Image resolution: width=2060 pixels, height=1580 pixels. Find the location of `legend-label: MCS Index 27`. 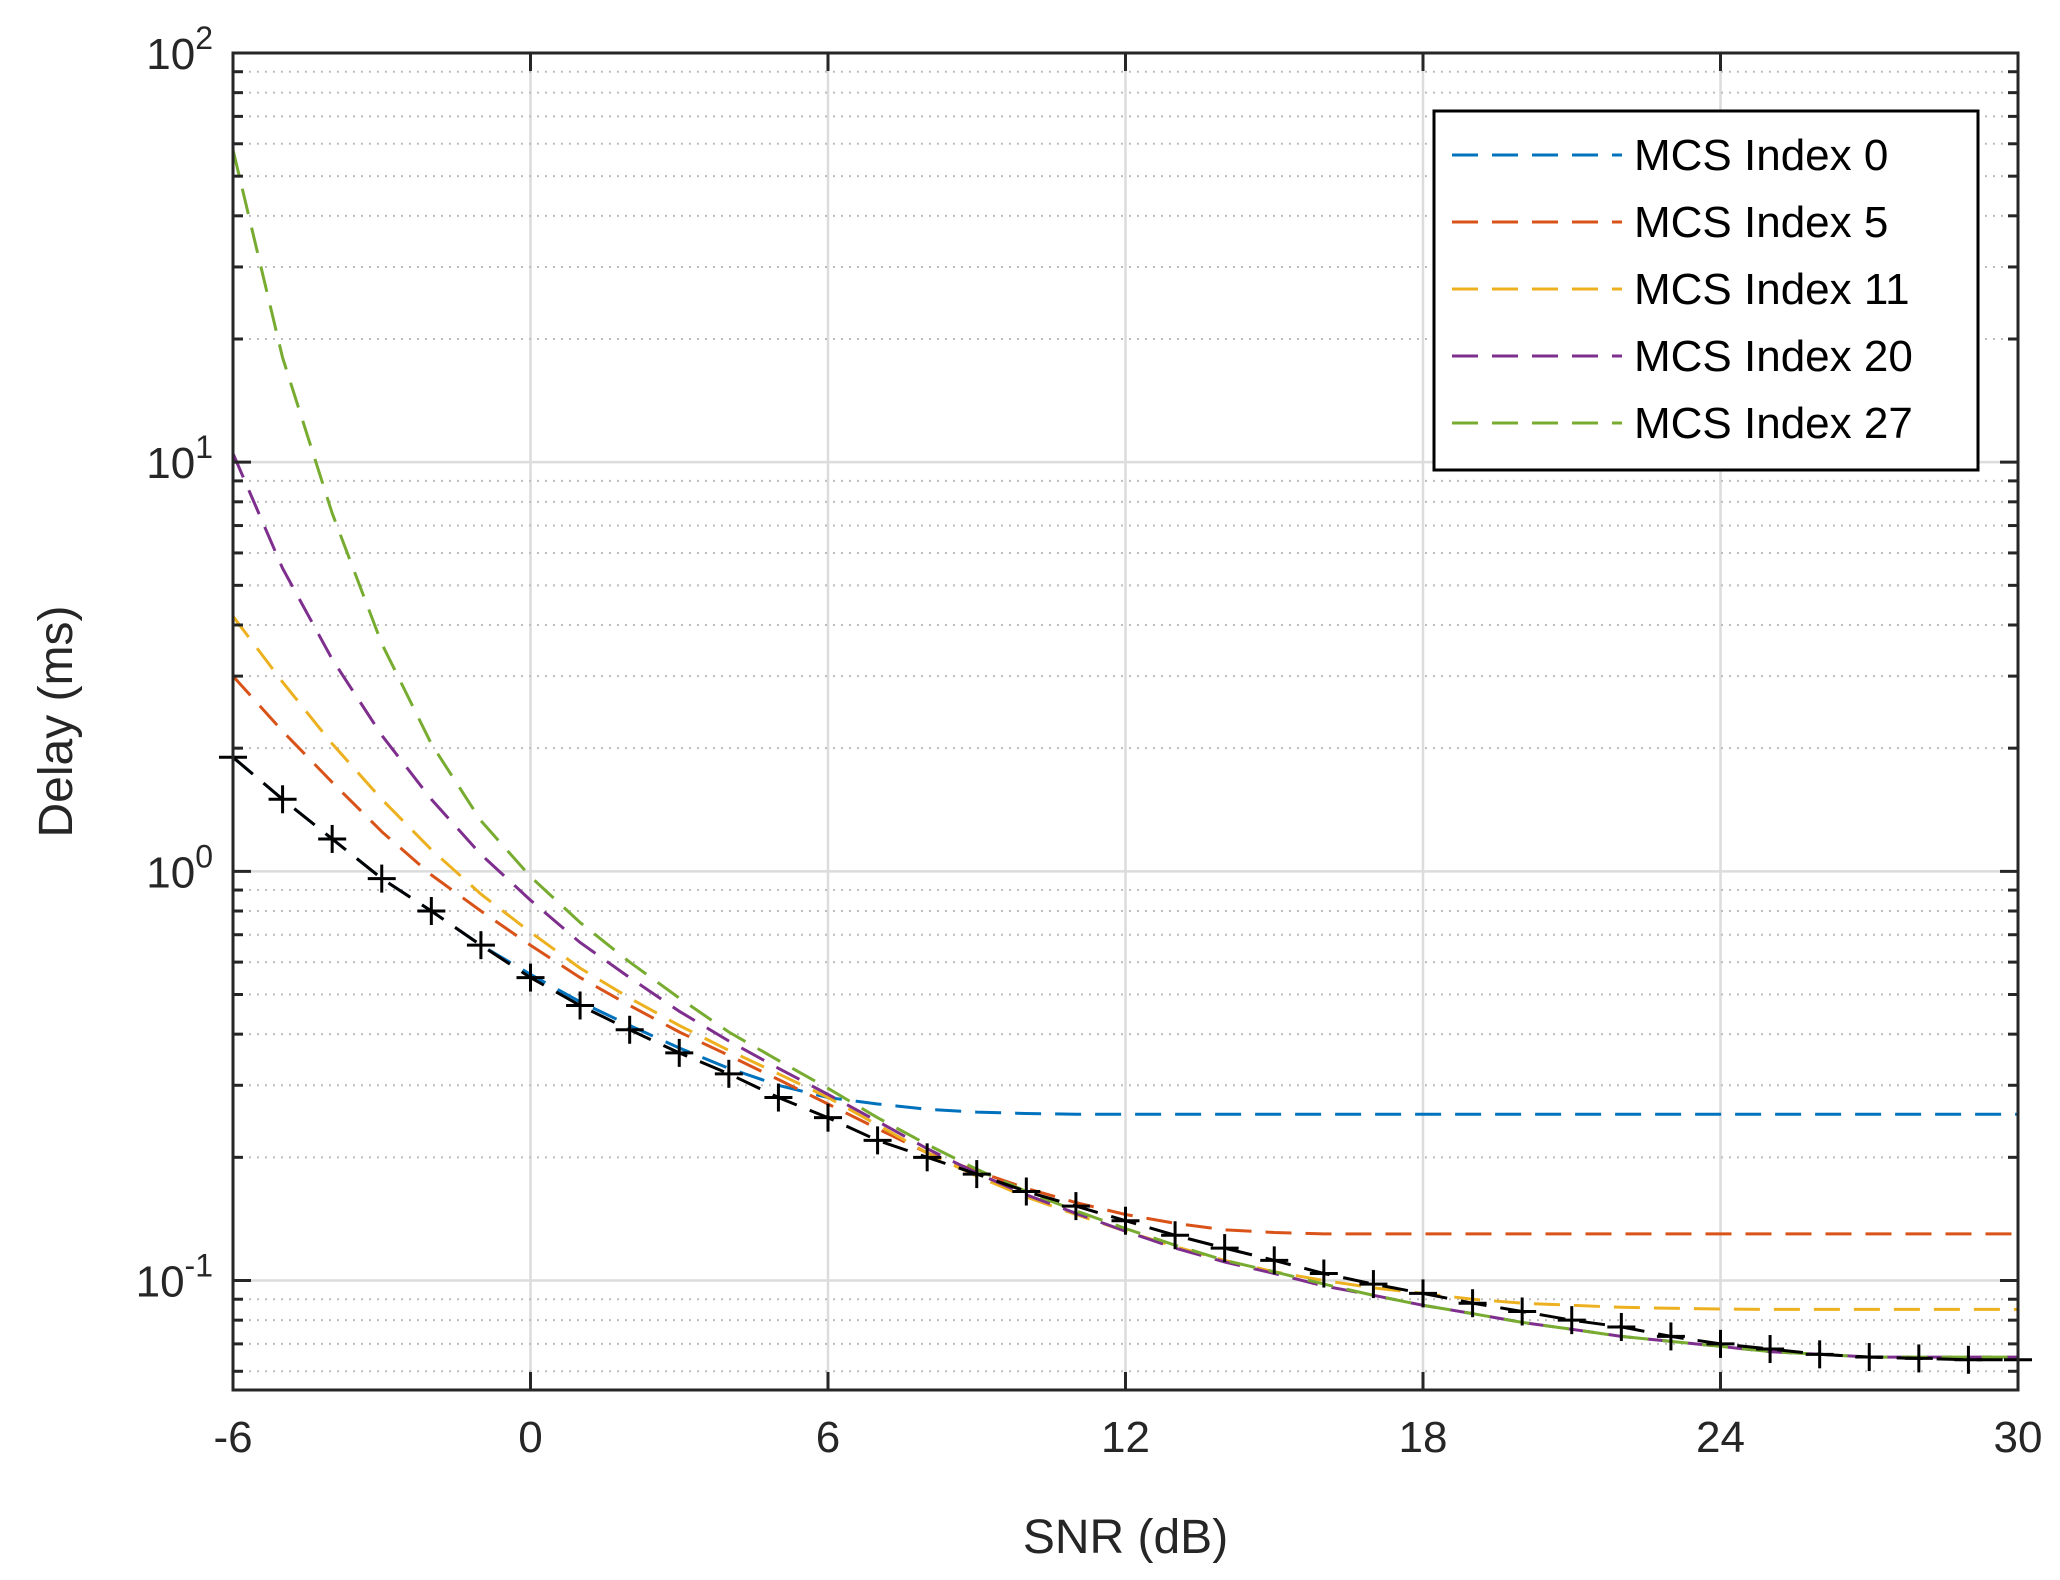

legend-label: MCS Index 27 is located at coordinates (1773, 423).